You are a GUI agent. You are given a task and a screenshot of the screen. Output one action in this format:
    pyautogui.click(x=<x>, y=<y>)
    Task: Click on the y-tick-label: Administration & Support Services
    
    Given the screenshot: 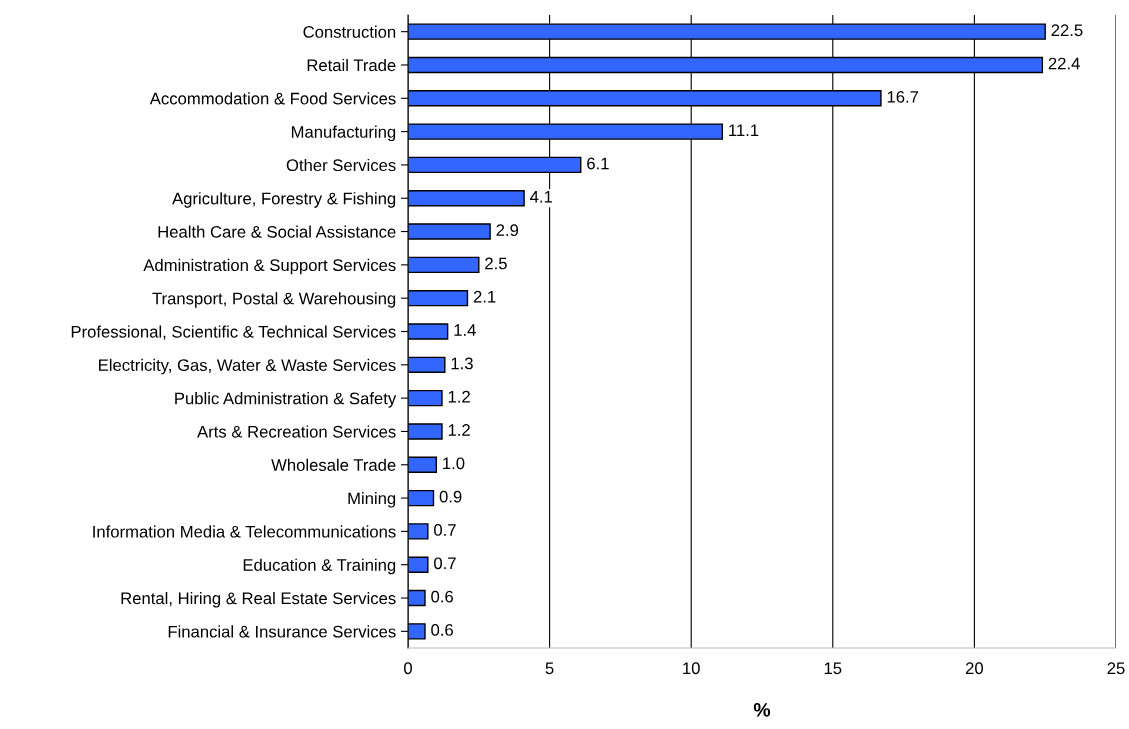 What is the action you would take?
    pyautogui.click(x=269, y=266)
    